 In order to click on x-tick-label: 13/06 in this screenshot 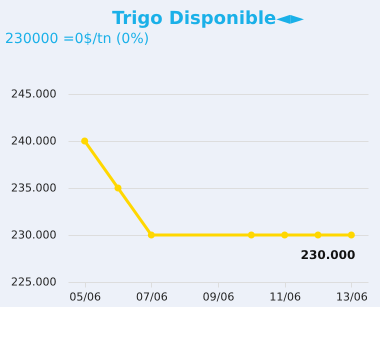, I will do `click(352, 297)`.